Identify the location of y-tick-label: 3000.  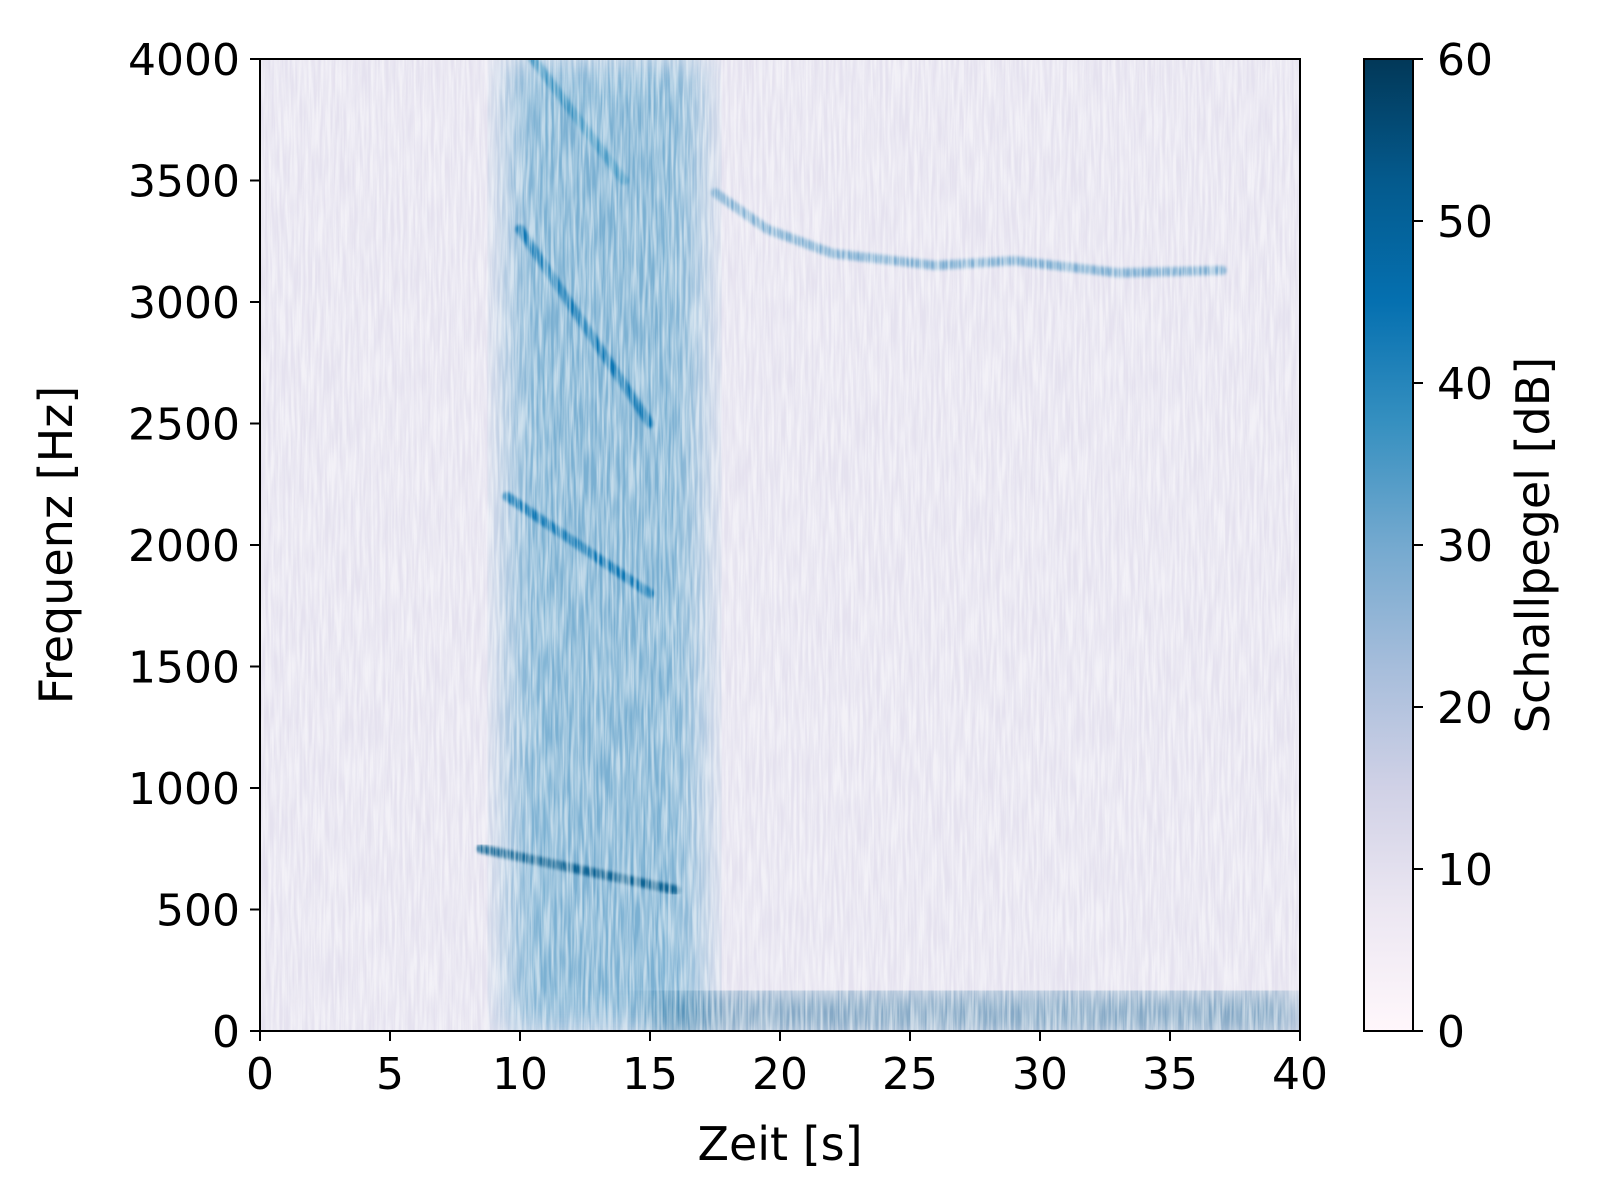
(184, 303).